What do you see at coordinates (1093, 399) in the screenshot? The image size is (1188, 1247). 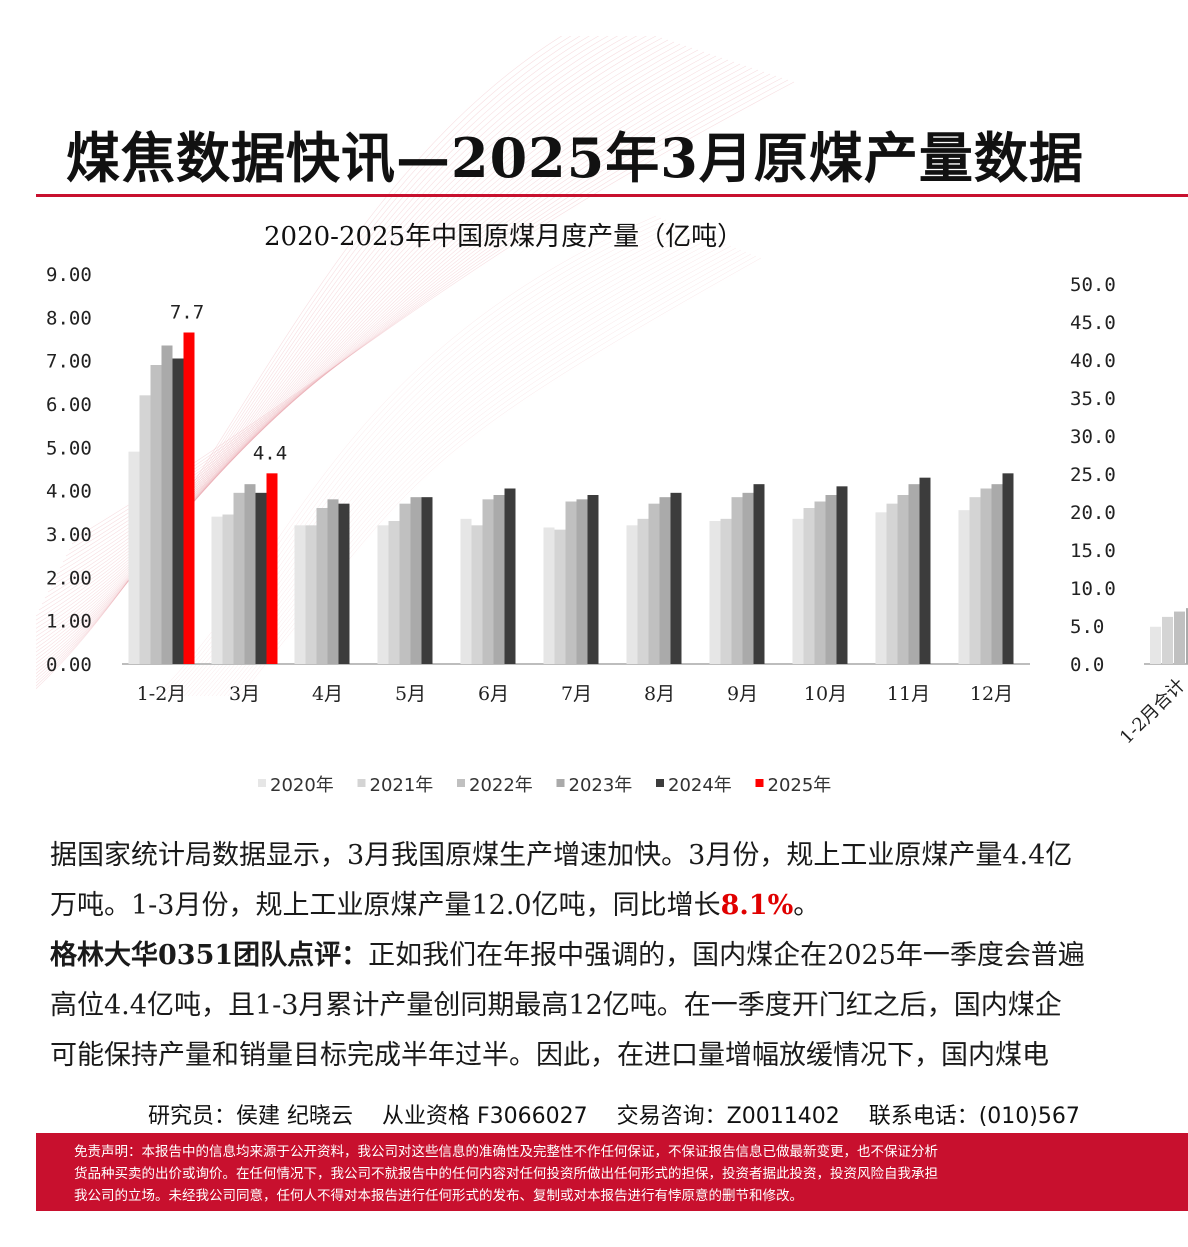 I see `right-y-tick-label: 35.0` at bounding box center [1093, 399].